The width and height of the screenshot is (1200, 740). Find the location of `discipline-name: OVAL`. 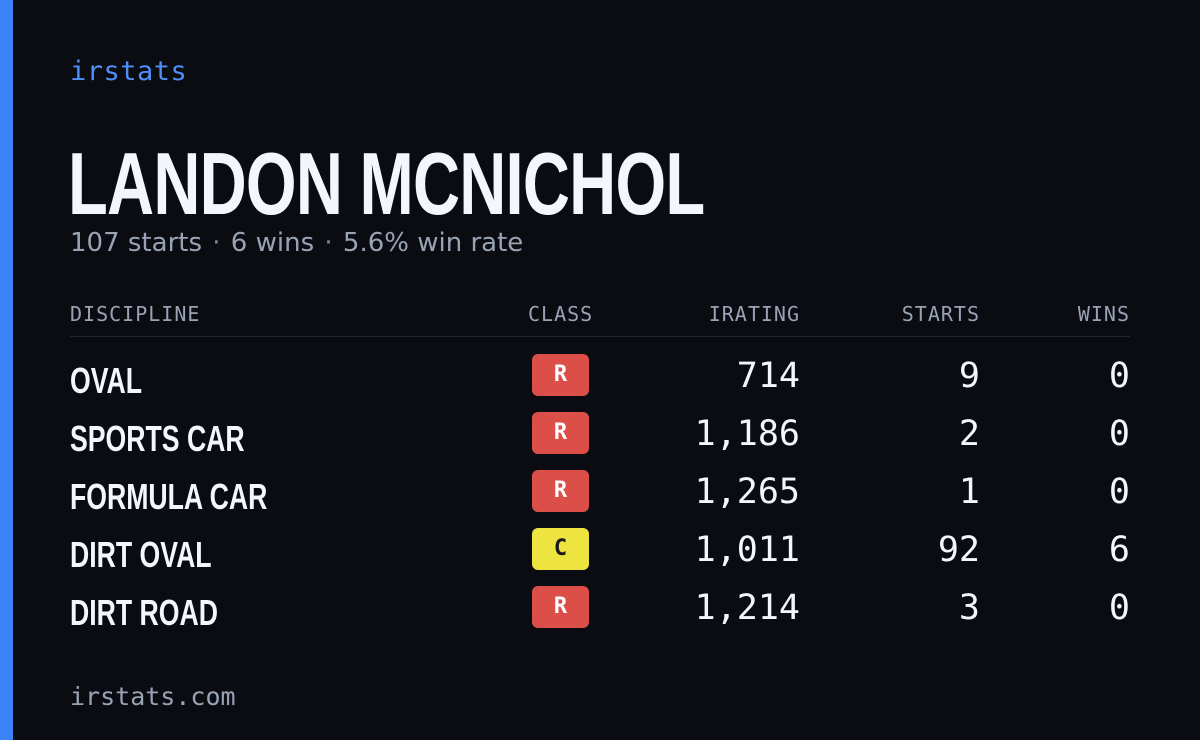

discipline-name: OVAL is located at coordinates (106, 380).